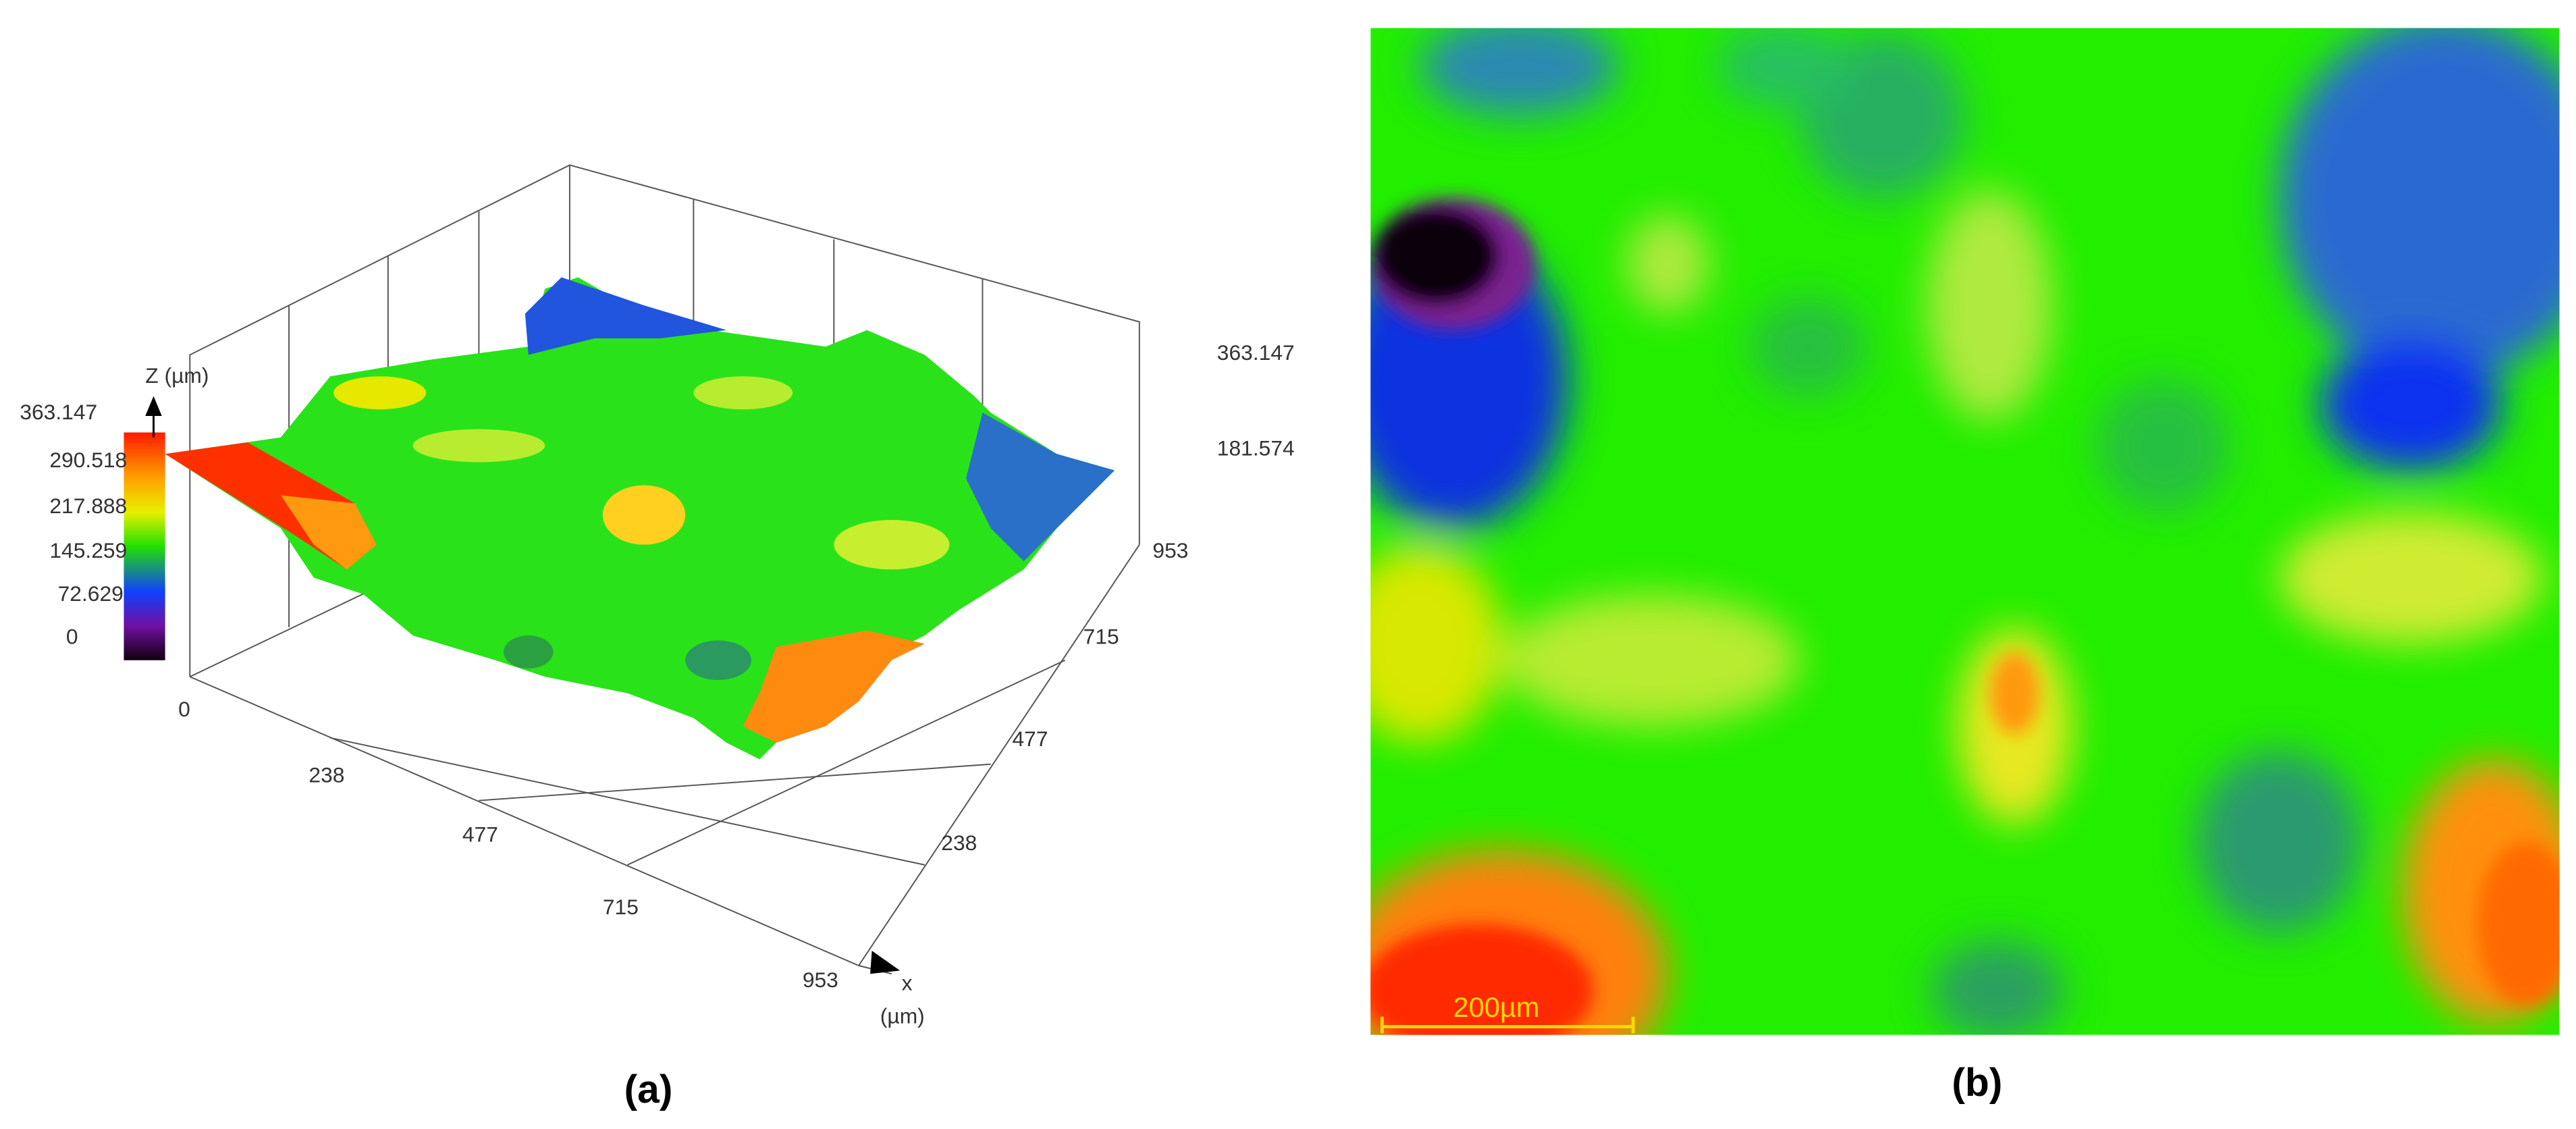  I want to click on x-tick: 238, so click(326, 775).